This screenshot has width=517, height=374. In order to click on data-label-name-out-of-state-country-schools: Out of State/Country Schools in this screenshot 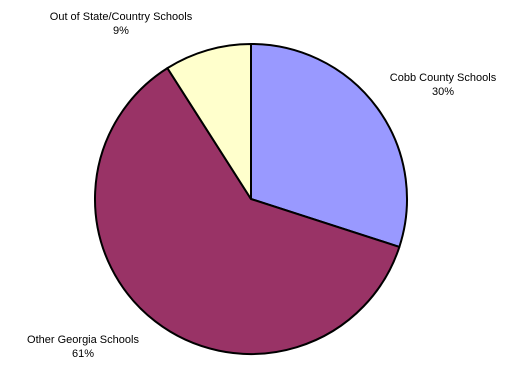, I will do `click(121, 17)`.